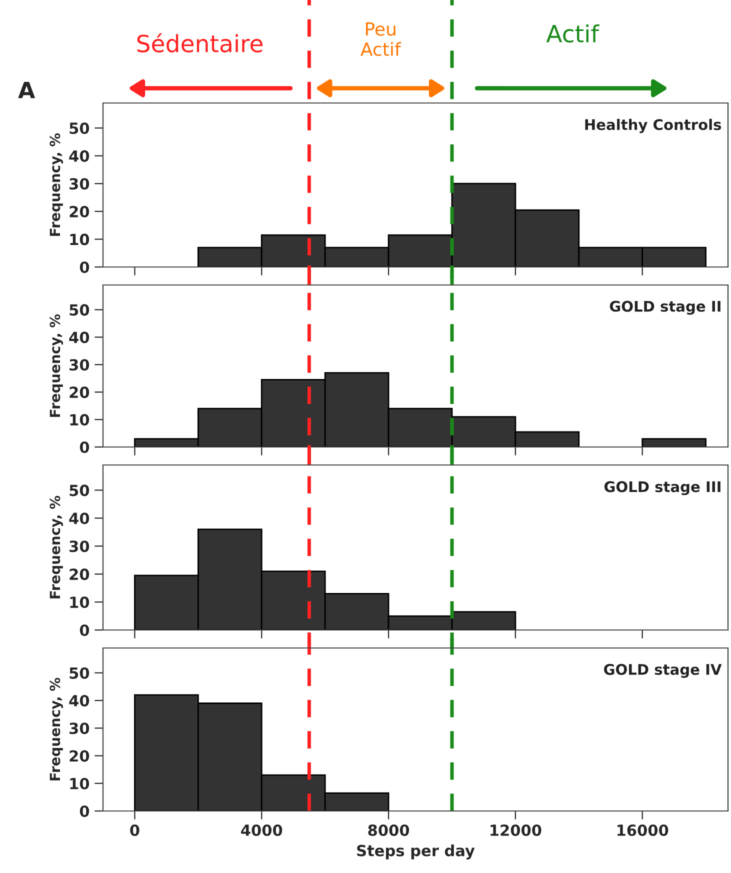 This screenshot has height=873, width=731. Describe the element at coordinates (199, 42) in the screenshot. I see `text: Sédentaire` at that location.